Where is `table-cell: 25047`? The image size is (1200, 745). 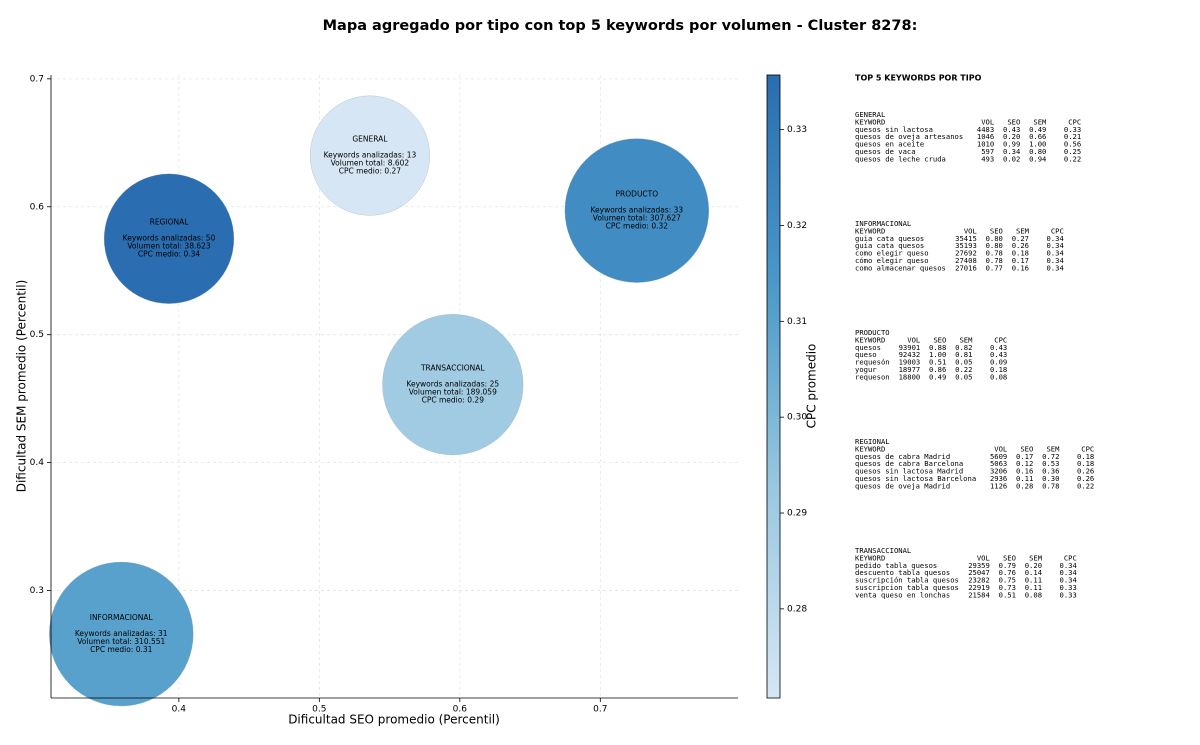 table-cell: 25047 is located at coordinates (979, 572).